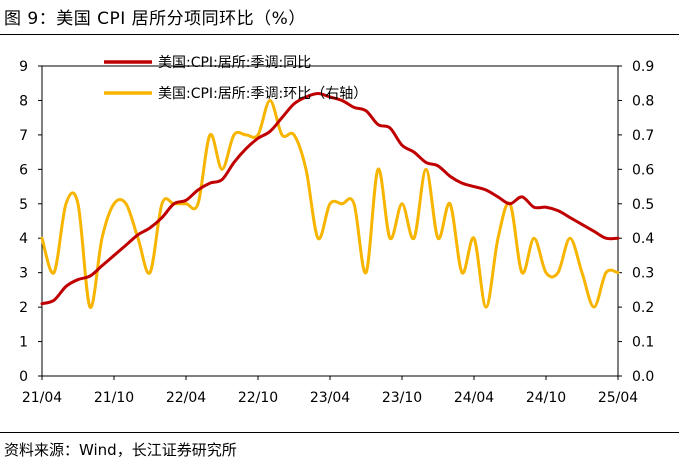  I want to click on y-left-tick-label: 4, so click(23, 239).